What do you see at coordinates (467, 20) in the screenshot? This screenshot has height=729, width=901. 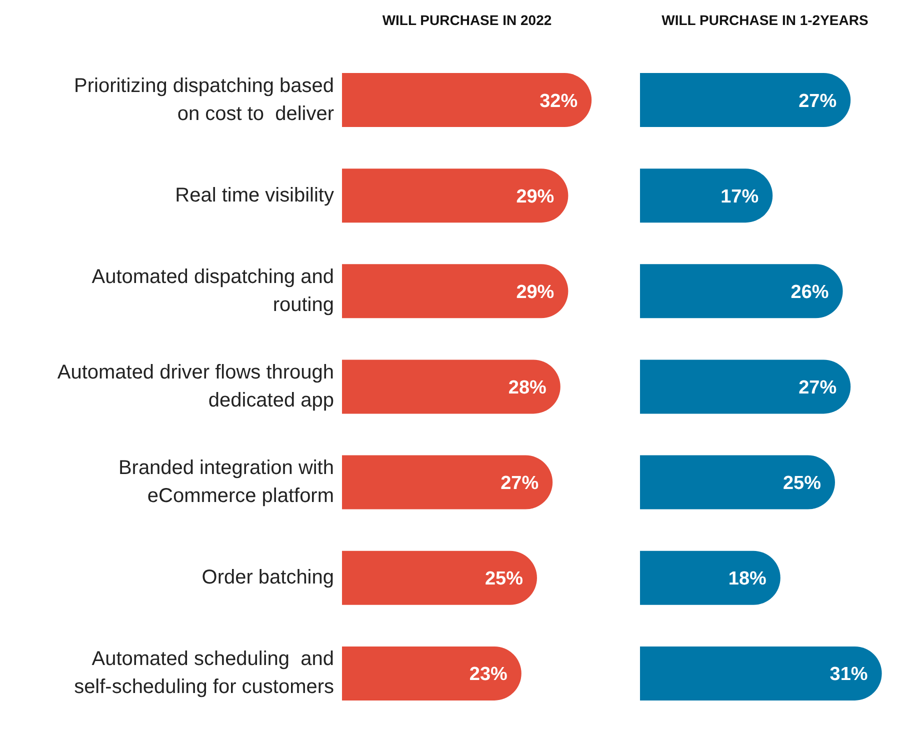 I see `chart-title: WILL PURCHASE IN 2022` at bounding box center [467, 20].